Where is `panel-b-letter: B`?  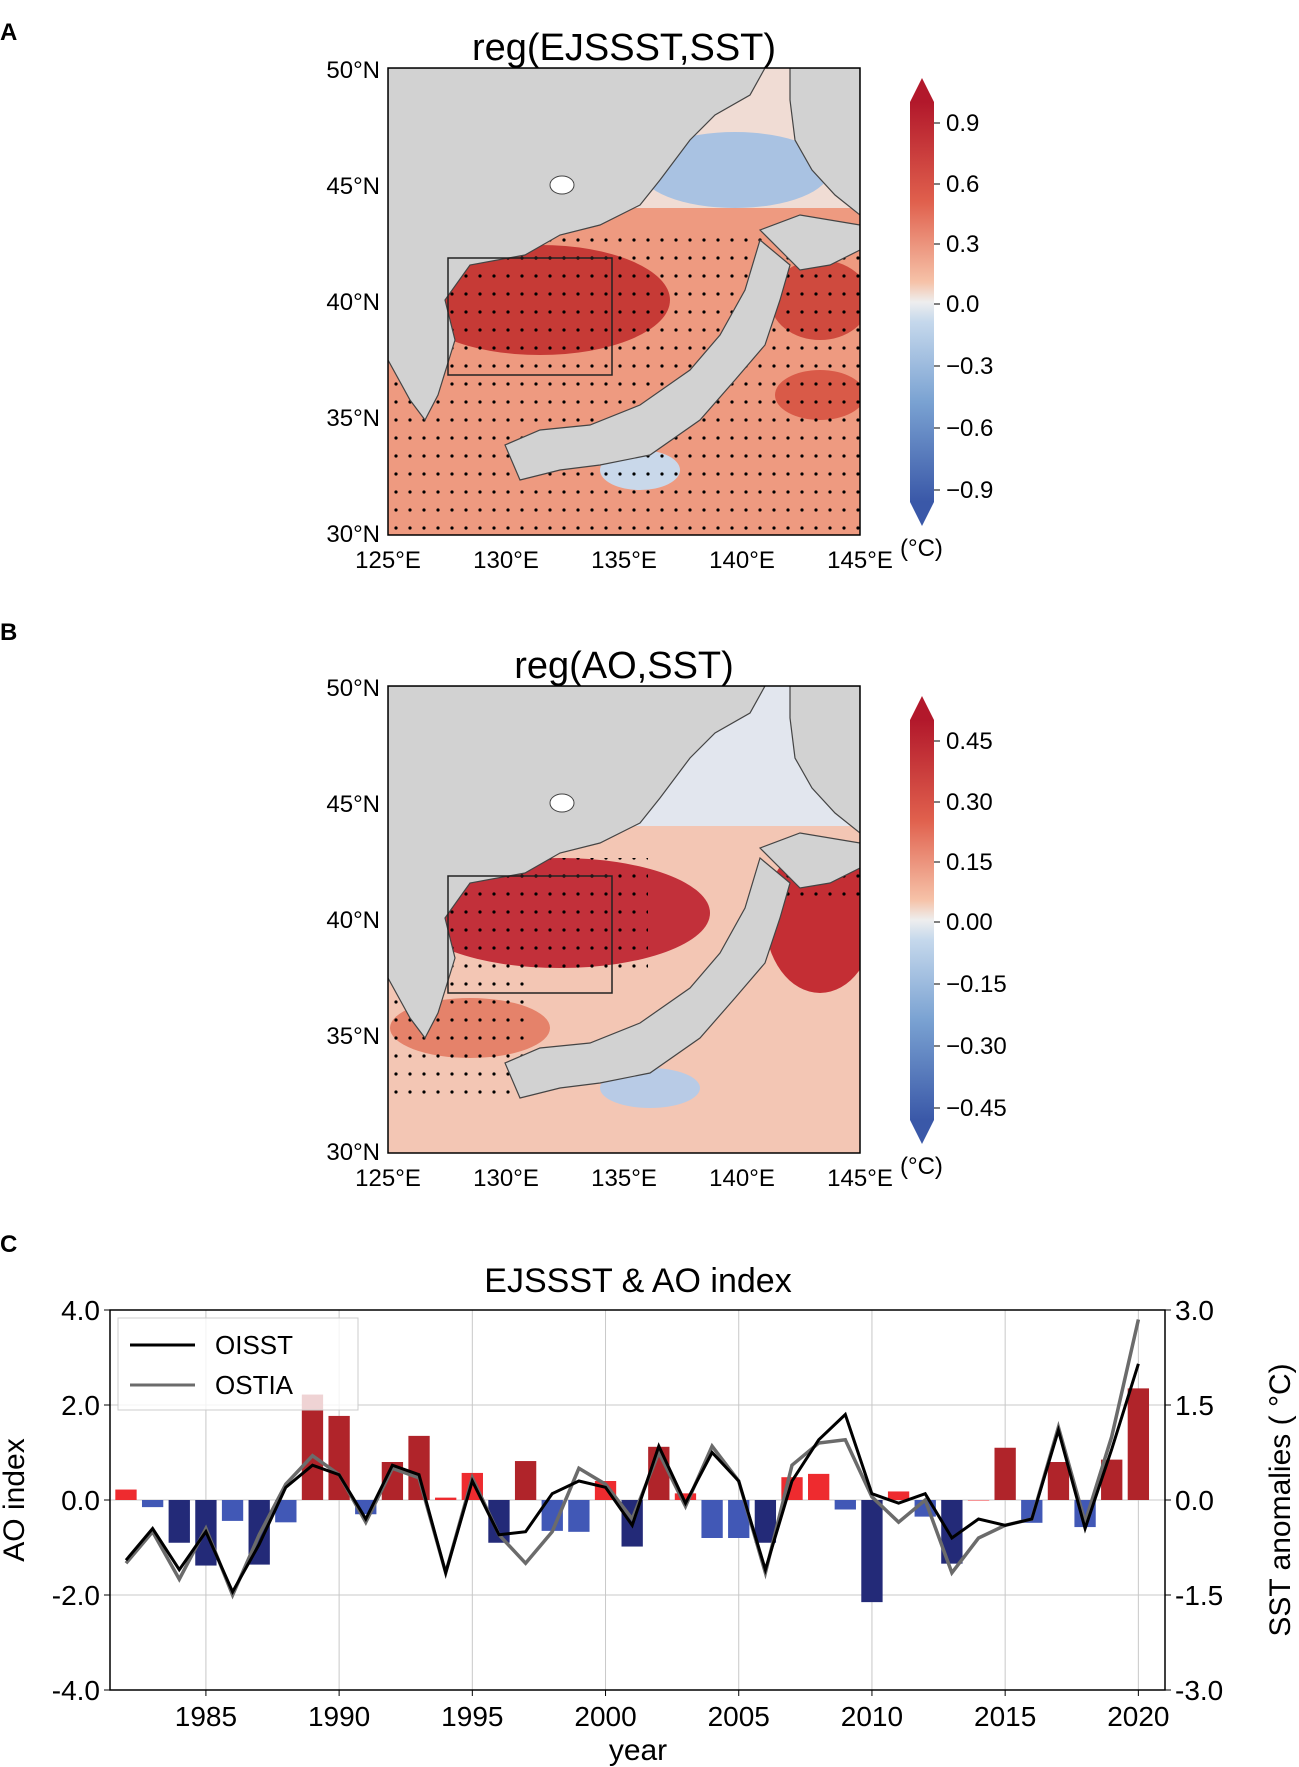
panel-b-letter: B is located at coordinates (8, 632).